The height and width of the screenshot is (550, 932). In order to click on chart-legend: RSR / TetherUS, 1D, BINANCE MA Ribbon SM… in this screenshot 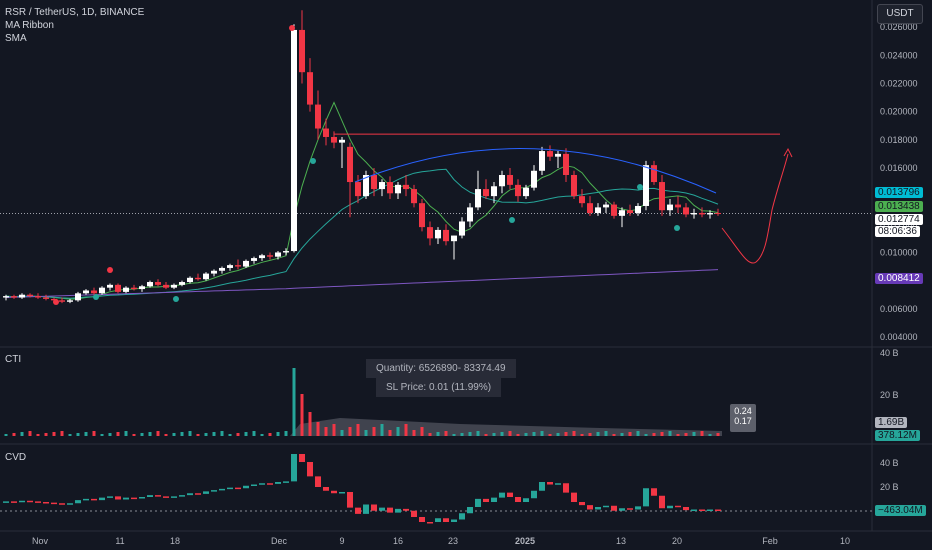, I will do `click(74, 25)`.